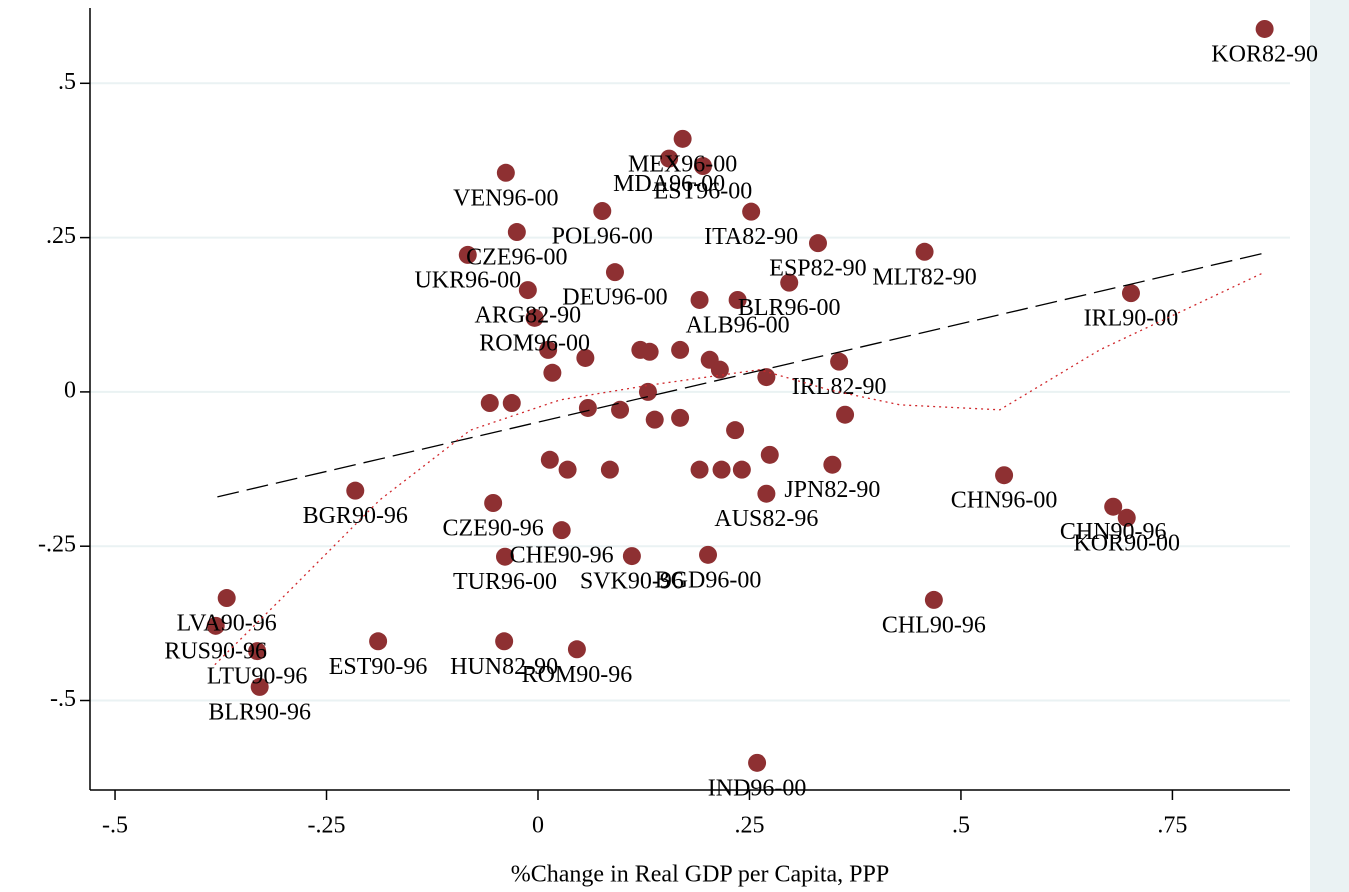  I want to click on point-label: IND96-00, so click(757, 788).